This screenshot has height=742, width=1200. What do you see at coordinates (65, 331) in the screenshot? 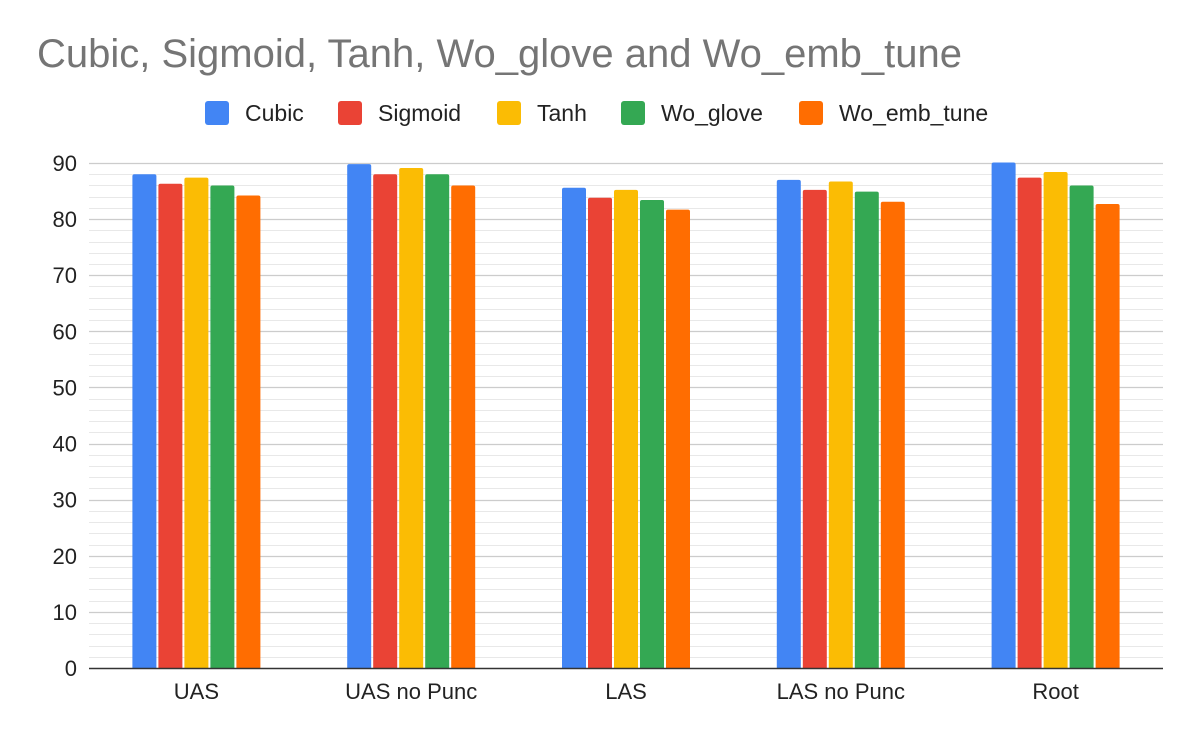
I see `y-tick-label: 60` at bounding box center [65, 331].